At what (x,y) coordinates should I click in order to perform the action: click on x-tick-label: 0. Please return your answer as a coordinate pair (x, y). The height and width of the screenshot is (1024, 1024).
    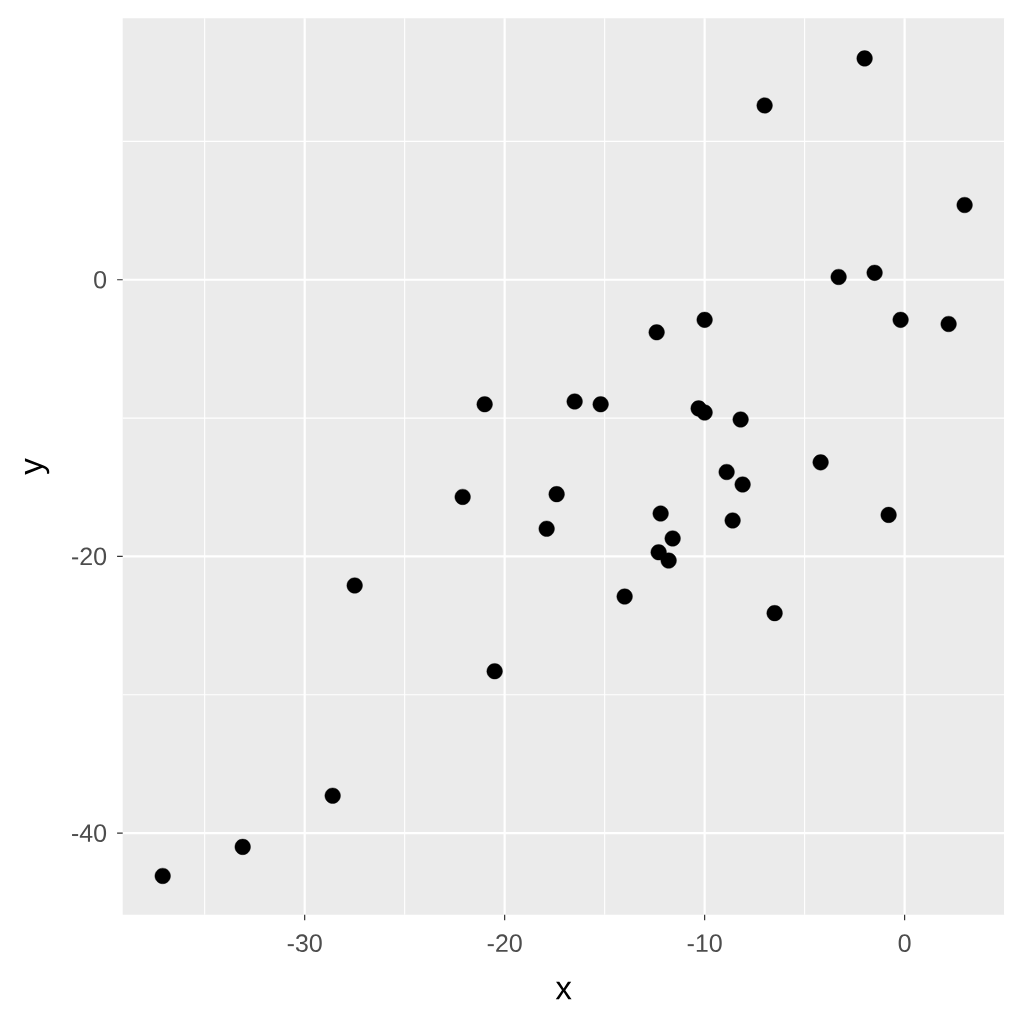
    Looking at the image, I should click on (904, 943).